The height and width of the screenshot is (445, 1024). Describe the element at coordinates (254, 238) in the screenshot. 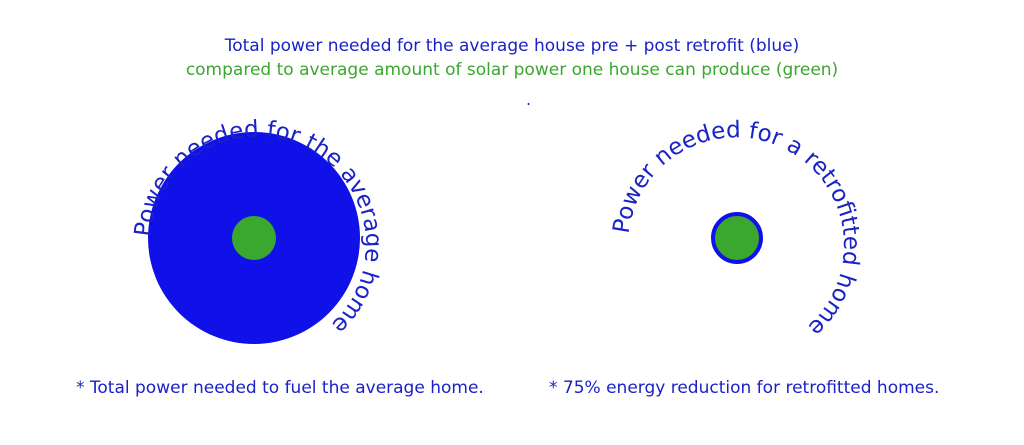

I see `average-home-solar-circle` at that location.